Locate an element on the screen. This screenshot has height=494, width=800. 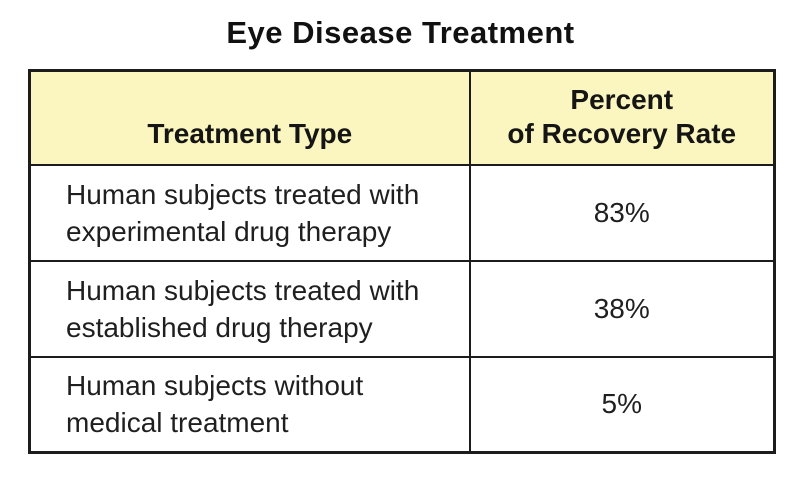
percent-cell: 83% is located at coordinates (622, 212).